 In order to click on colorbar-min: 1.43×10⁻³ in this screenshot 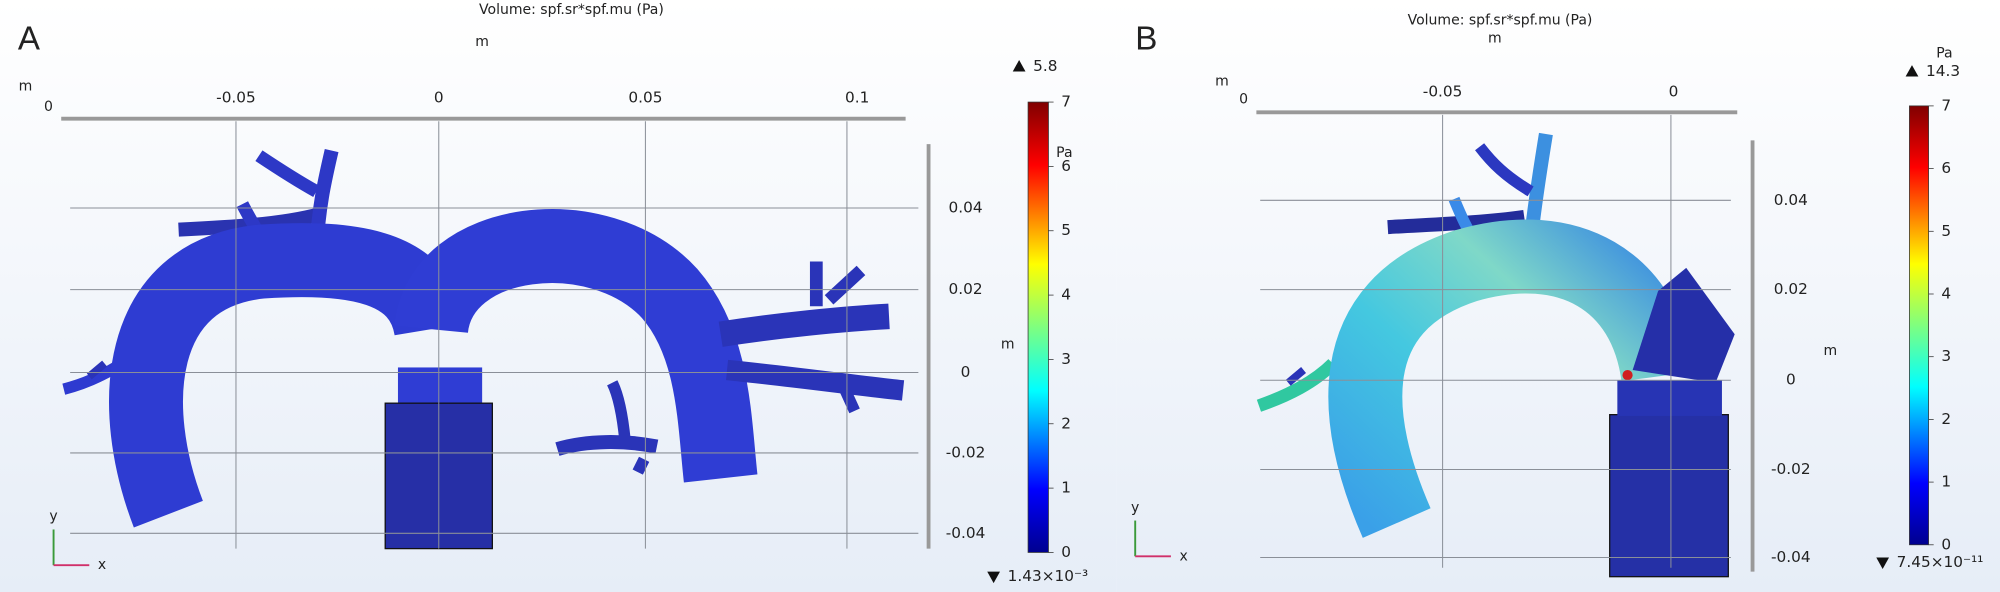, I will do `click(1048, 576)`.